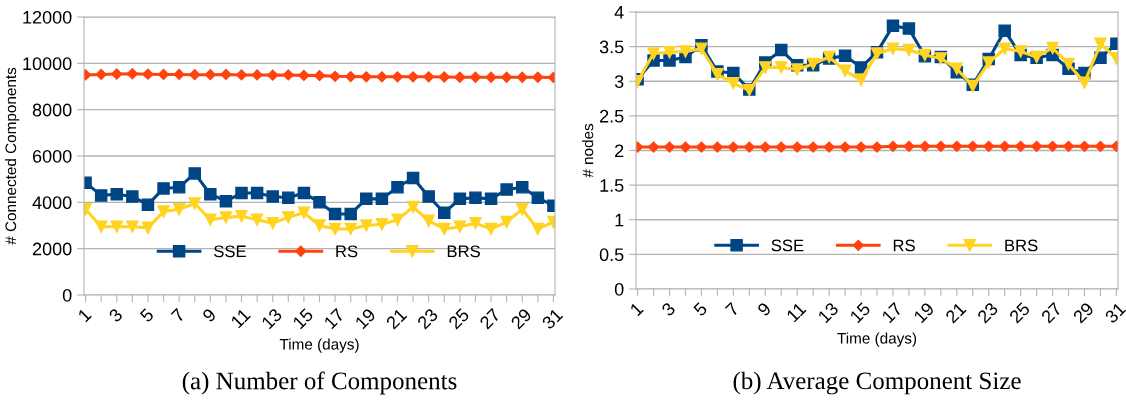 This screenshot has width=1126, height=405. What do you see at coordinates (52, 110) in the screenshot?
I see `y-tick-label: 8000` at bounding box center [52, 110].